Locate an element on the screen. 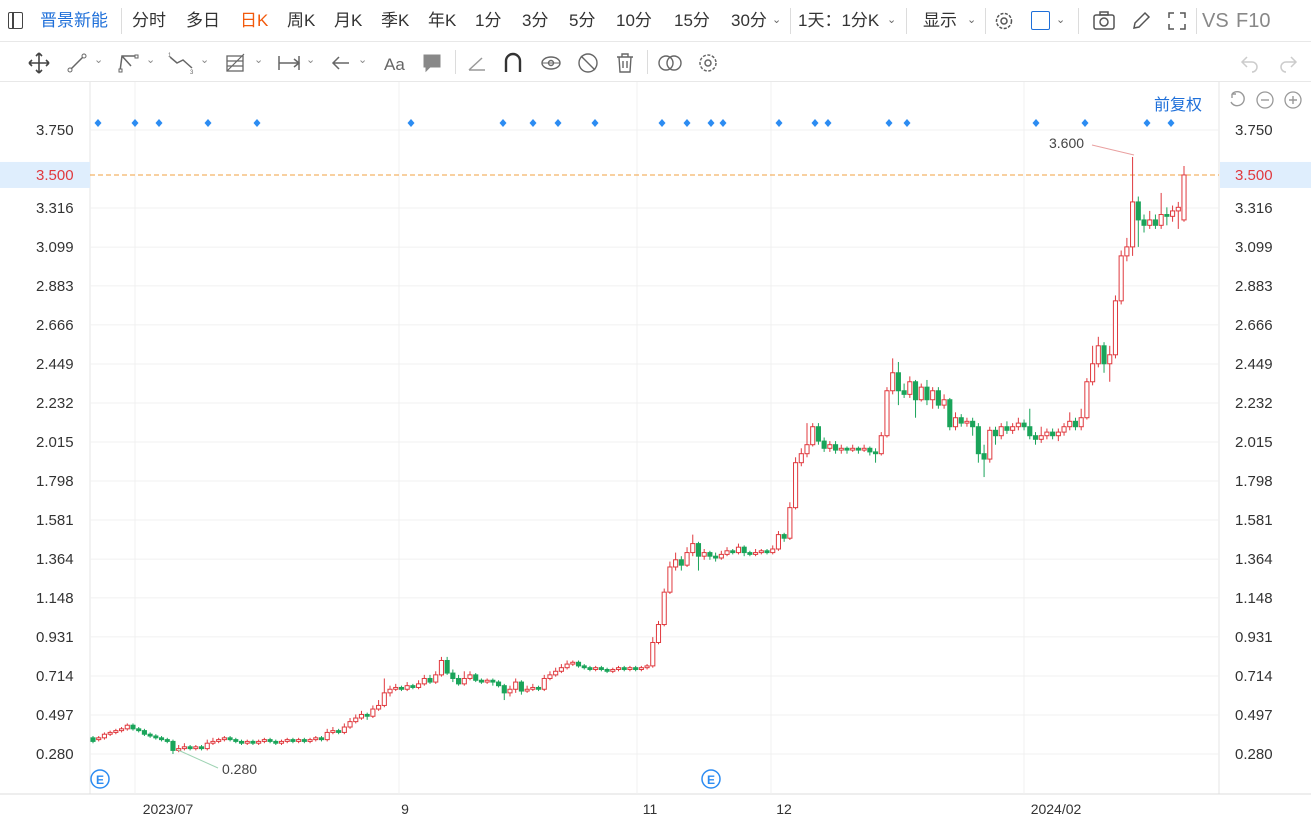  stock-name: 晋景新能 is located at coordinates (74, 20).